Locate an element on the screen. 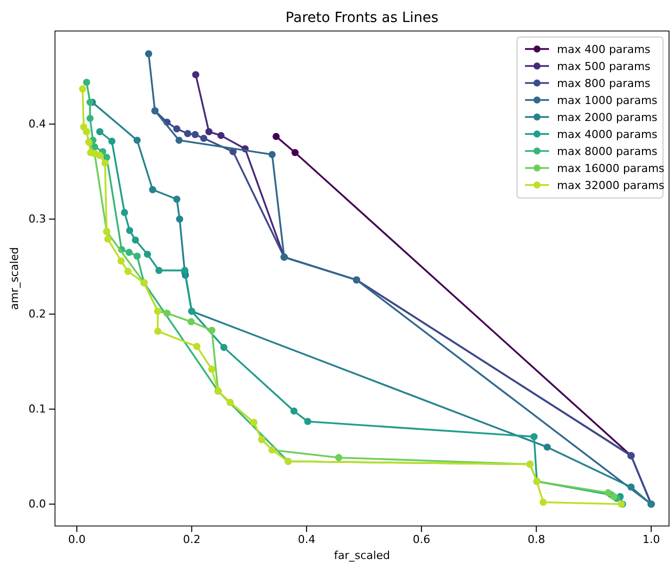 This screenshot has height=563, width=670. y-tick-label: 0.3 is located at coordinates (37, 219).